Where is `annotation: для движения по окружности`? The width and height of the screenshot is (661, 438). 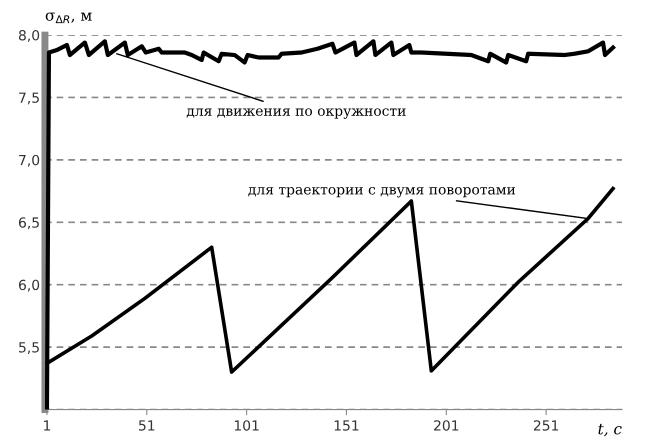
annotation: для движения по окружности is located at coordinates (296, 113).